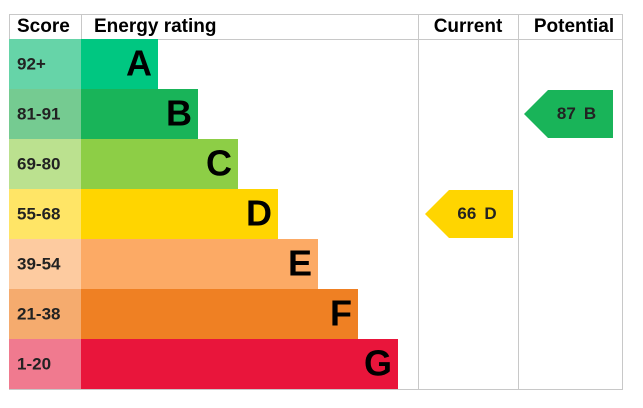 Image resolution: width=643 pixels, height=408 pixels. Describe the element at coordinates (38, 213) in the screenshot. I see `score-label: 55-68` at that location.